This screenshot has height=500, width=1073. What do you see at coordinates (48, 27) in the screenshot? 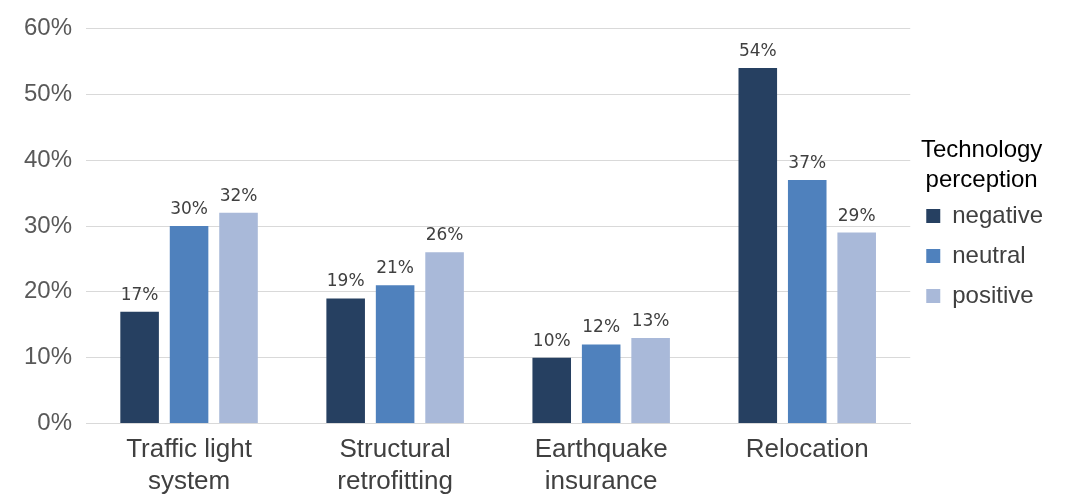
I see `y-tick-label: 60%` at bounding box center [48, 27].